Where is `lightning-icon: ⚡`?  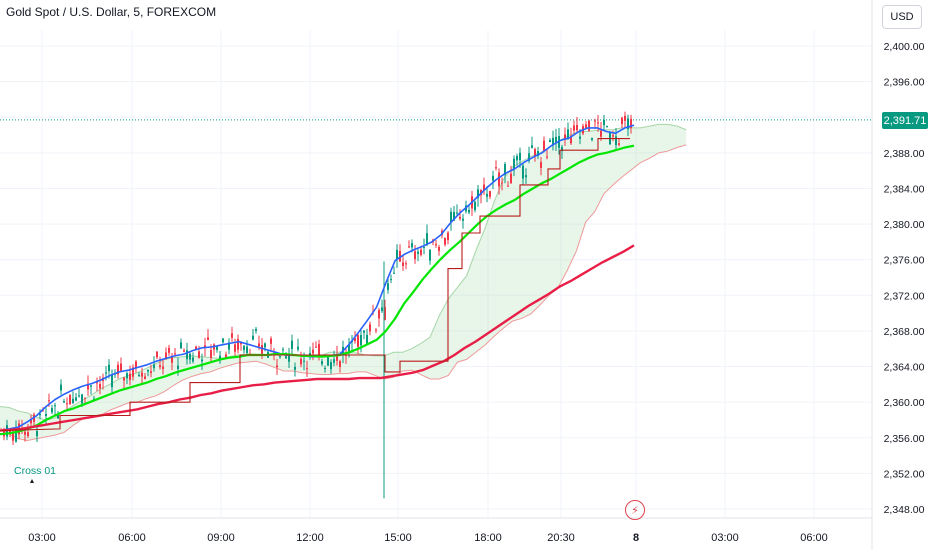
lightning-icon: ⚡ is located at coordinates (635, 510).